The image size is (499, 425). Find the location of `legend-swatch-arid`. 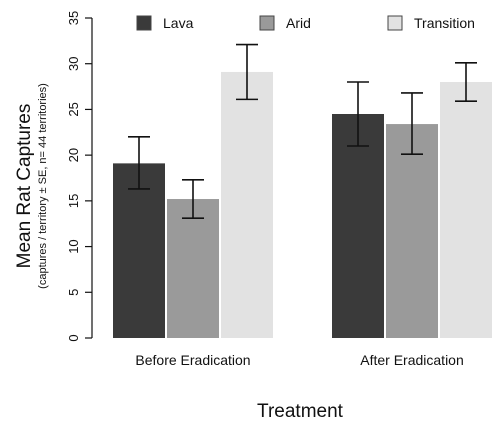

legend-swatch-arid is located at coordinates (267, 23).